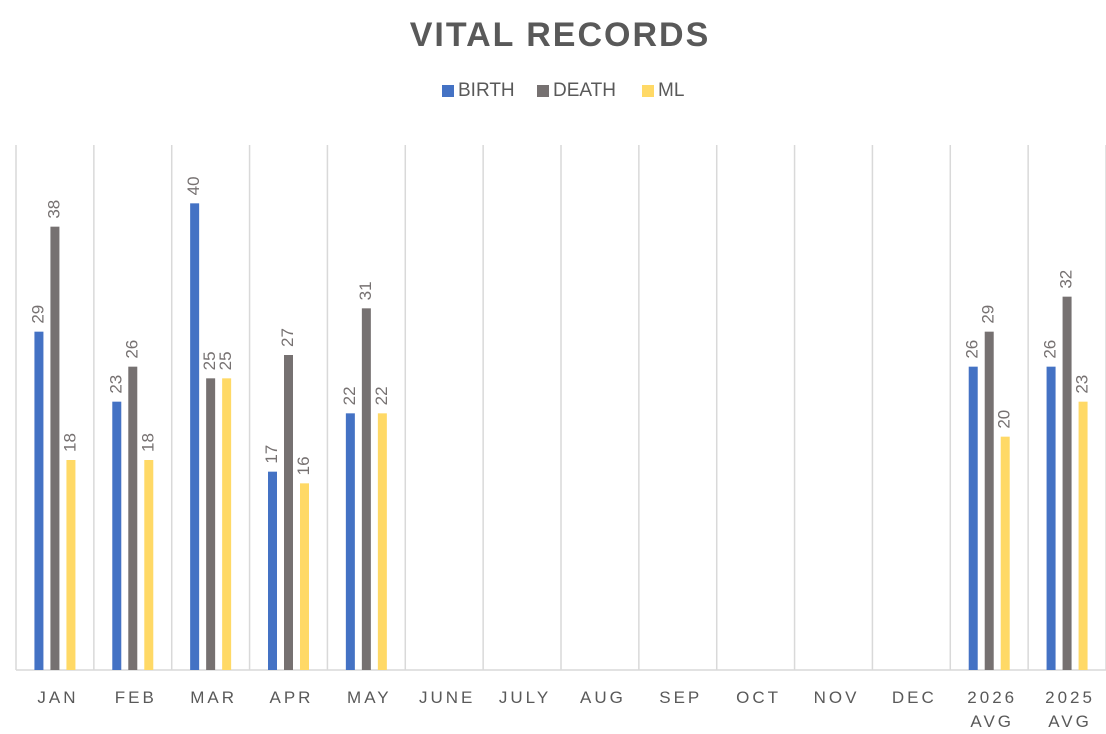 Image resolution: width=1106 pixels, height=734 pixels. What do you see at coordinates (447, 697) in the screenshot?
I see `x-tick-label: JUNE` at bounding box center [447, 697].